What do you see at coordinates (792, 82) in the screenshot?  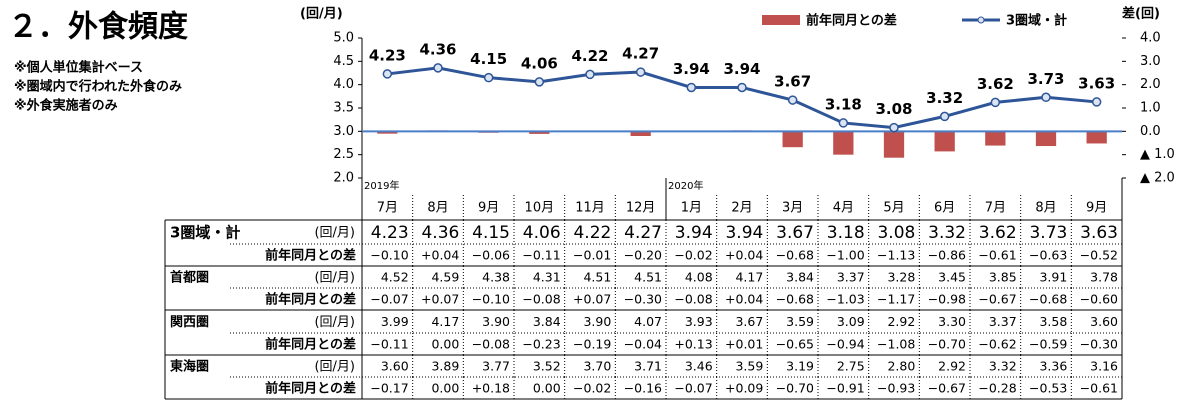 I see `data-label: 3.67` at bounding box center [792, 82].